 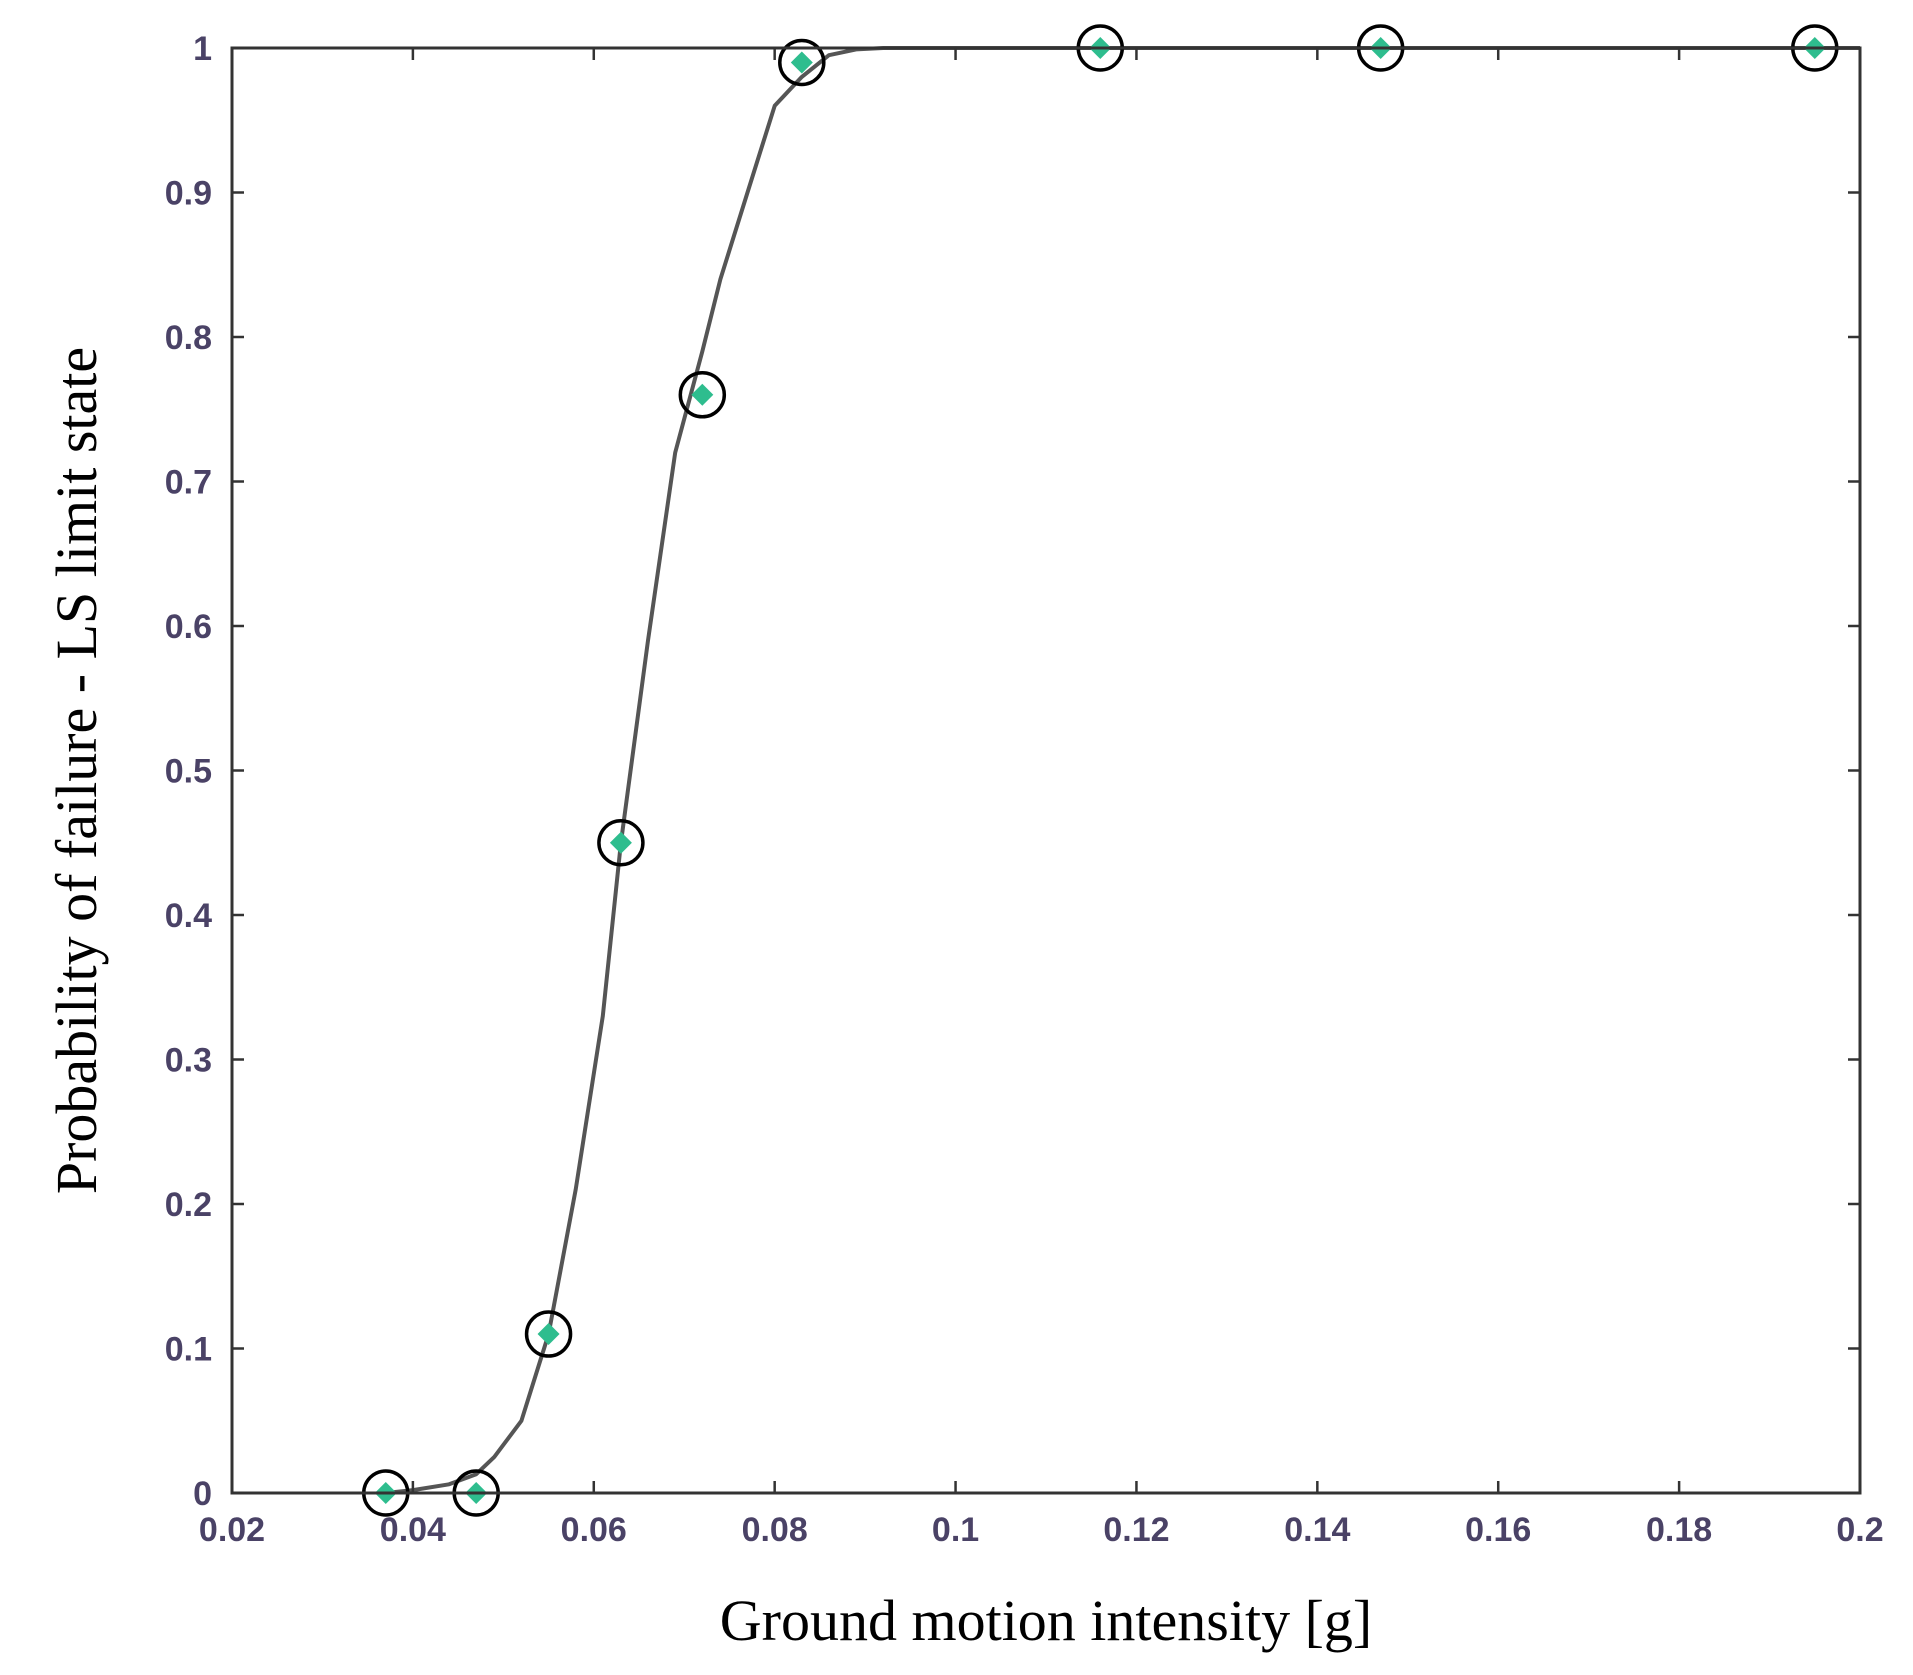 What do you see at coordinates (1317, 1530) in the screenshot?
I see `x-tick-label: 0.14` at bounding box center [1317, 1530].